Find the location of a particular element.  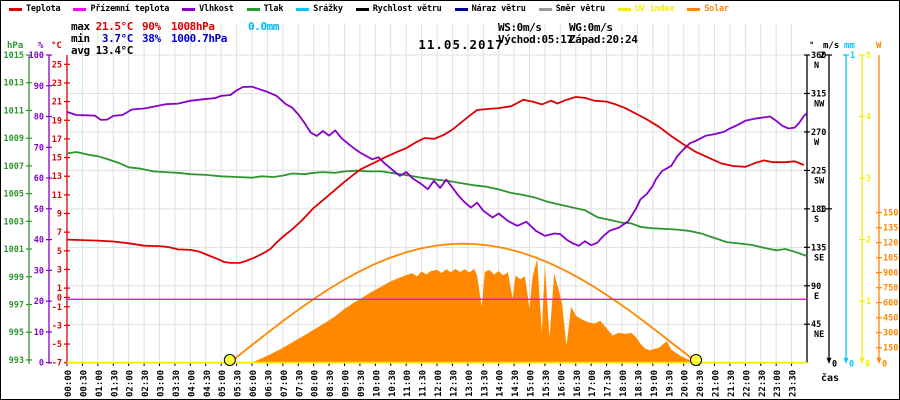

pressure-tick-label: 1005 is located at coordinates (14, 195).